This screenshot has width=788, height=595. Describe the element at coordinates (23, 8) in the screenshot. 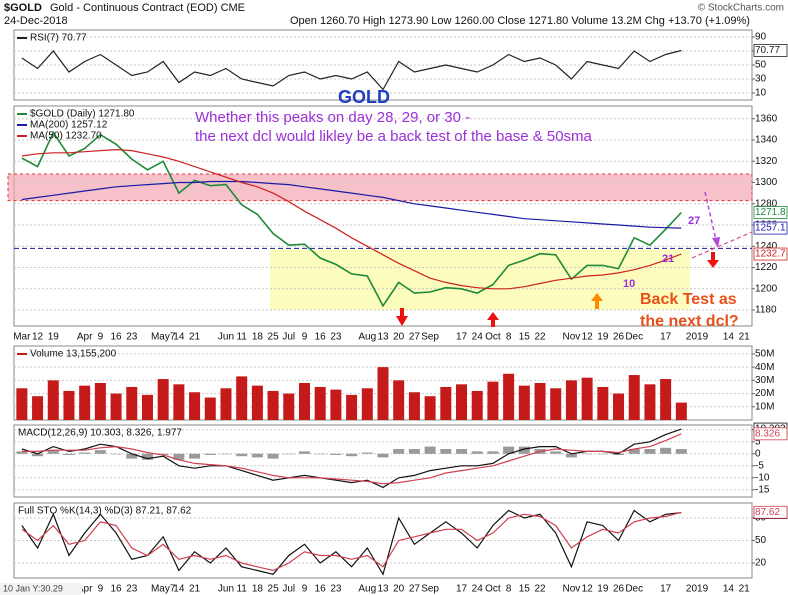

I see `symbol: $GOLD` at that location.